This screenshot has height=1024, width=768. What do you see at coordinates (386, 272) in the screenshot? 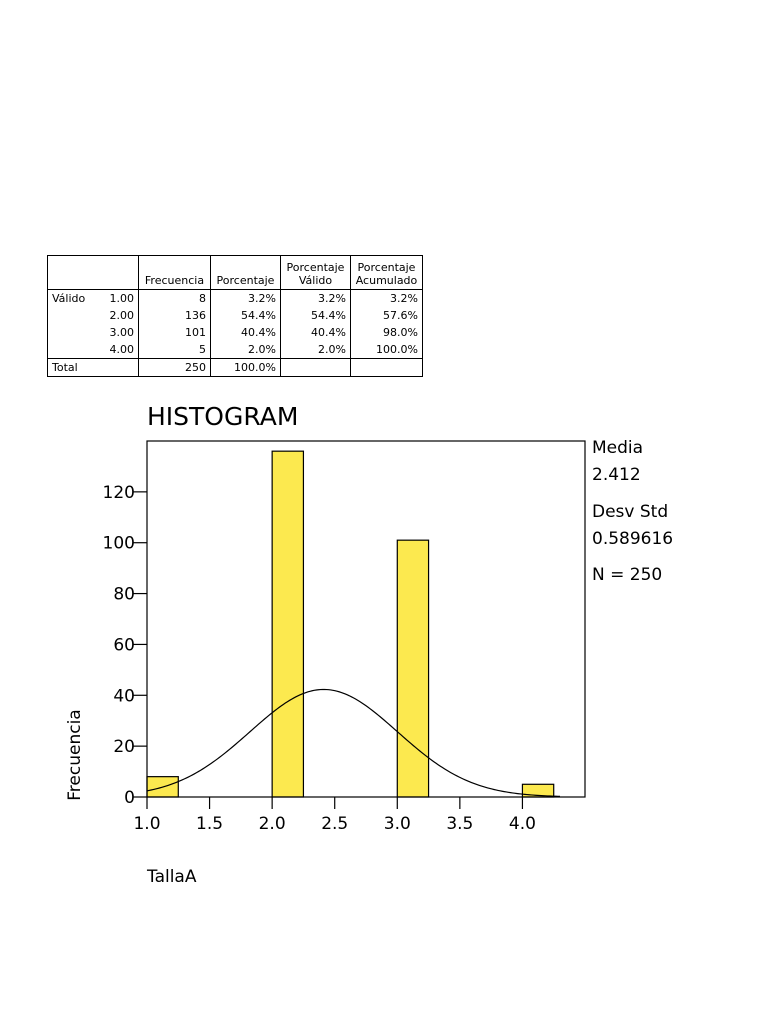
I see `table-header-cell: Porcentaje Acumulado` at bounding box center [386, 272].